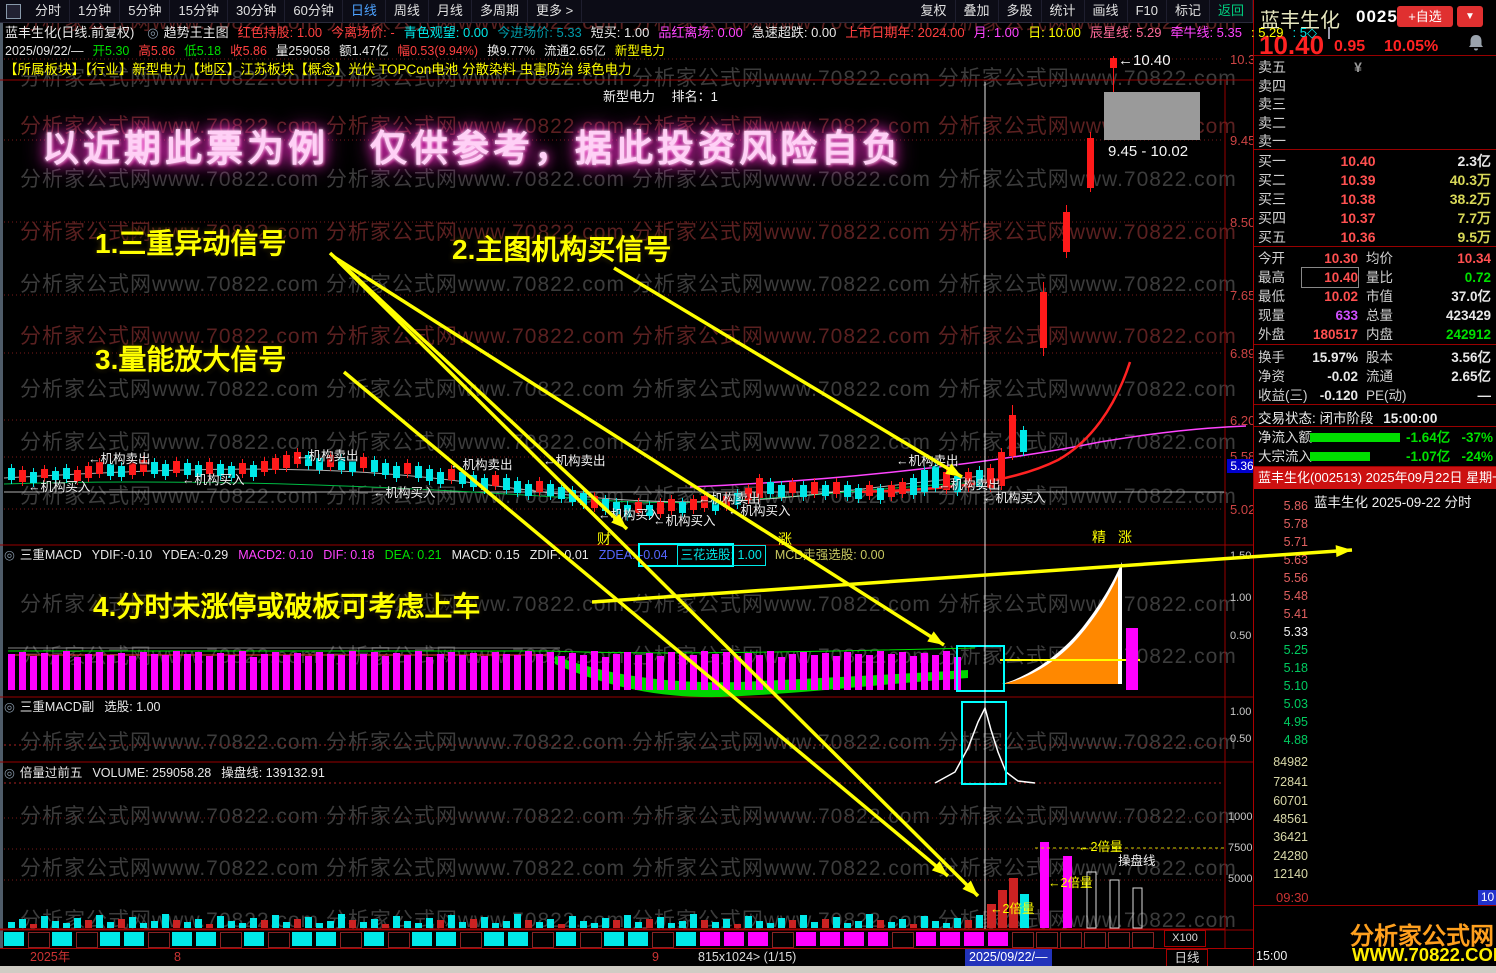  I want to click on stats-st-l1: 最低, so click(1271, 296).